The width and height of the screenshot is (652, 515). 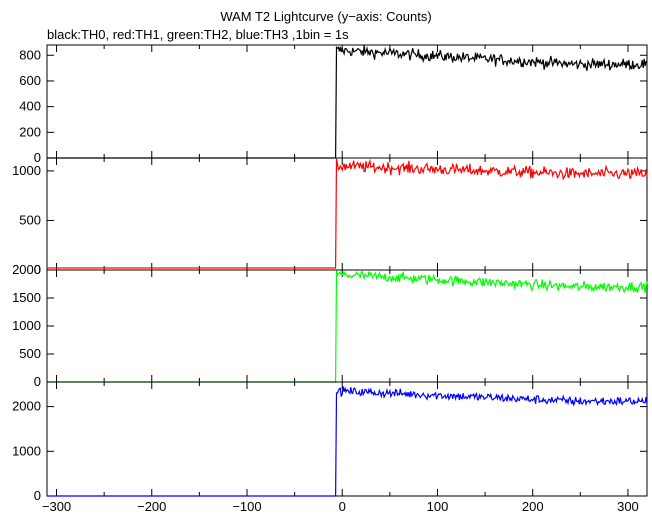 What do you see at coordinates (26, 297) in the screenshot?
I see `y-tick-label: 1500` at bounding box center [26, 297].